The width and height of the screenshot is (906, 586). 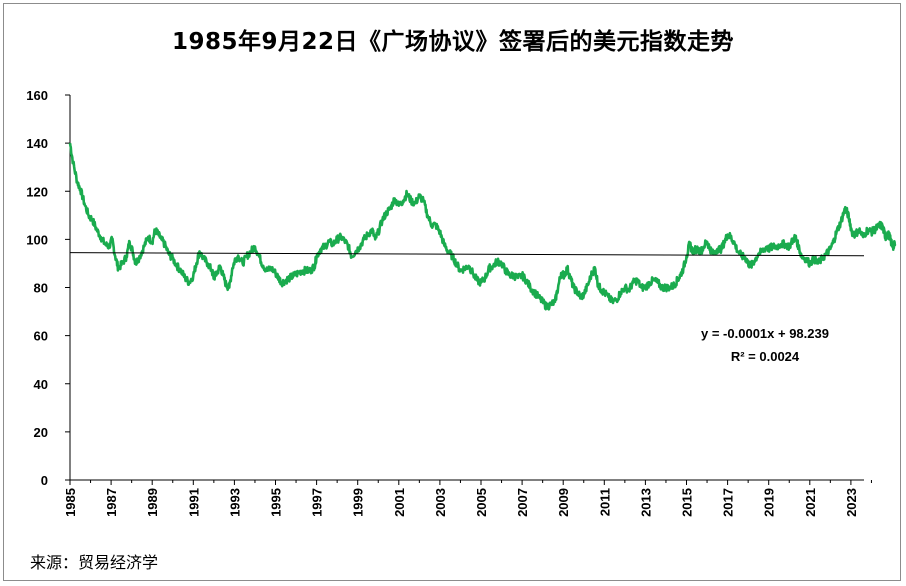 I want to click on x-tick-label: 2013, so click(x=645, y=502).